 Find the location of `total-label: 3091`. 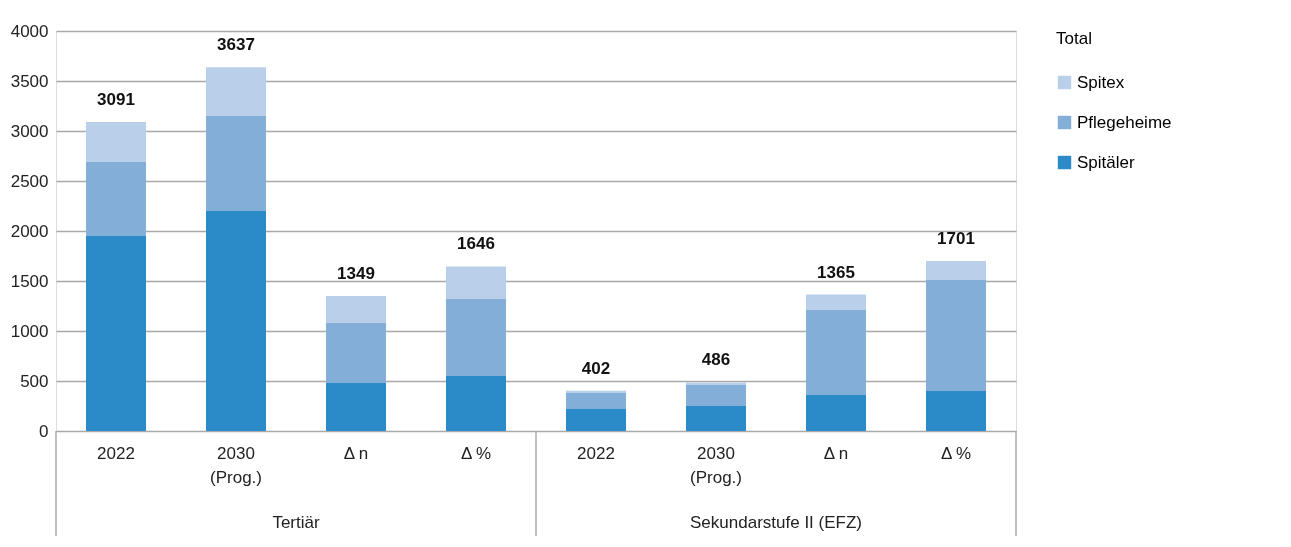

total-label: 3091 is located at coordinates (116, 99).